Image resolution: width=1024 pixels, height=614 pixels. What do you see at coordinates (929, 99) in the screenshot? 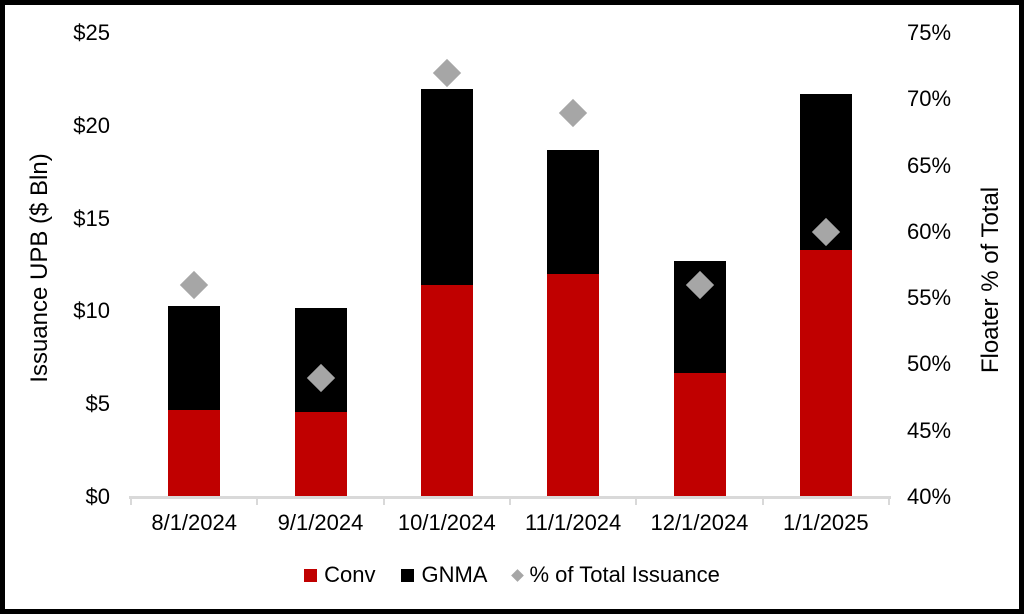
I see `right-axis-tick-label: 70%` at bounding box center [929, 99].